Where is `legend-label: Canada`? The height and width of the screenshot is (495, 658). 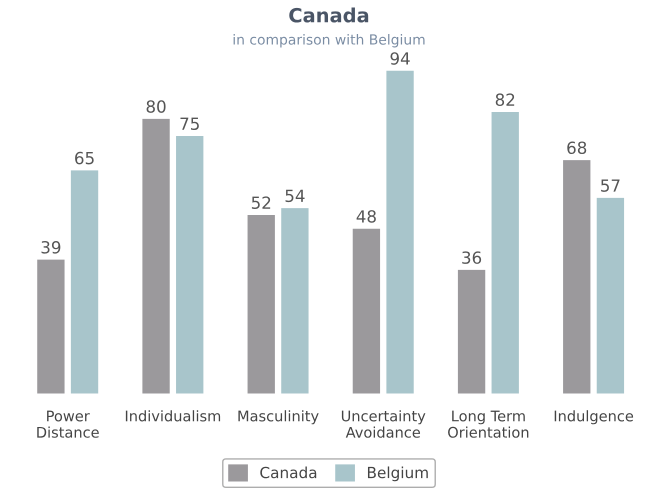 legend-label: Canada is located at coordinates (288, 472).